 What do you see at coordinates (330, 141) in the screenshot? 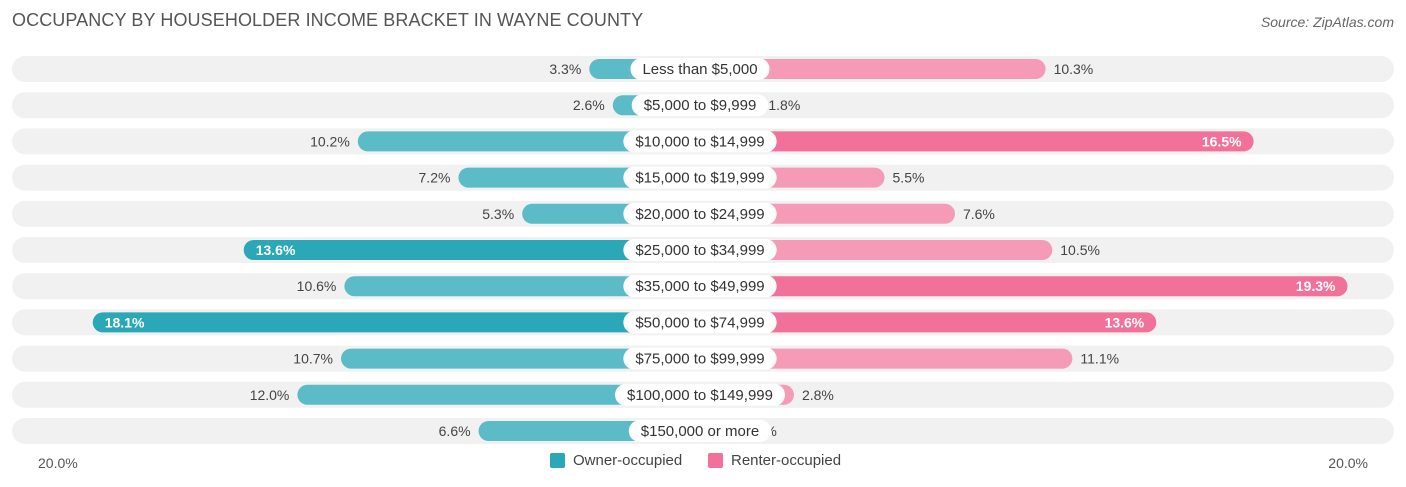
I see `owner-value-label: 10.2%` at bounding box center [330, 141].